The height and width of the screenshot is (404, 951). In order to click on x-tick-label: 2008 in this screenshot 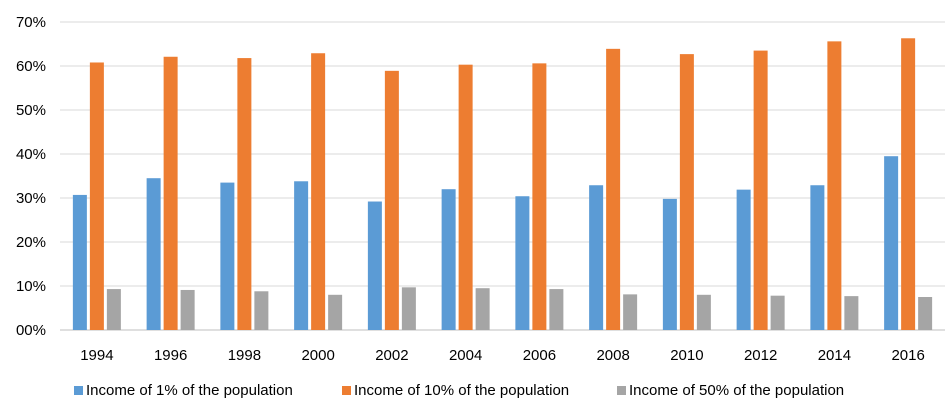, I will do `click(612, 355)`.